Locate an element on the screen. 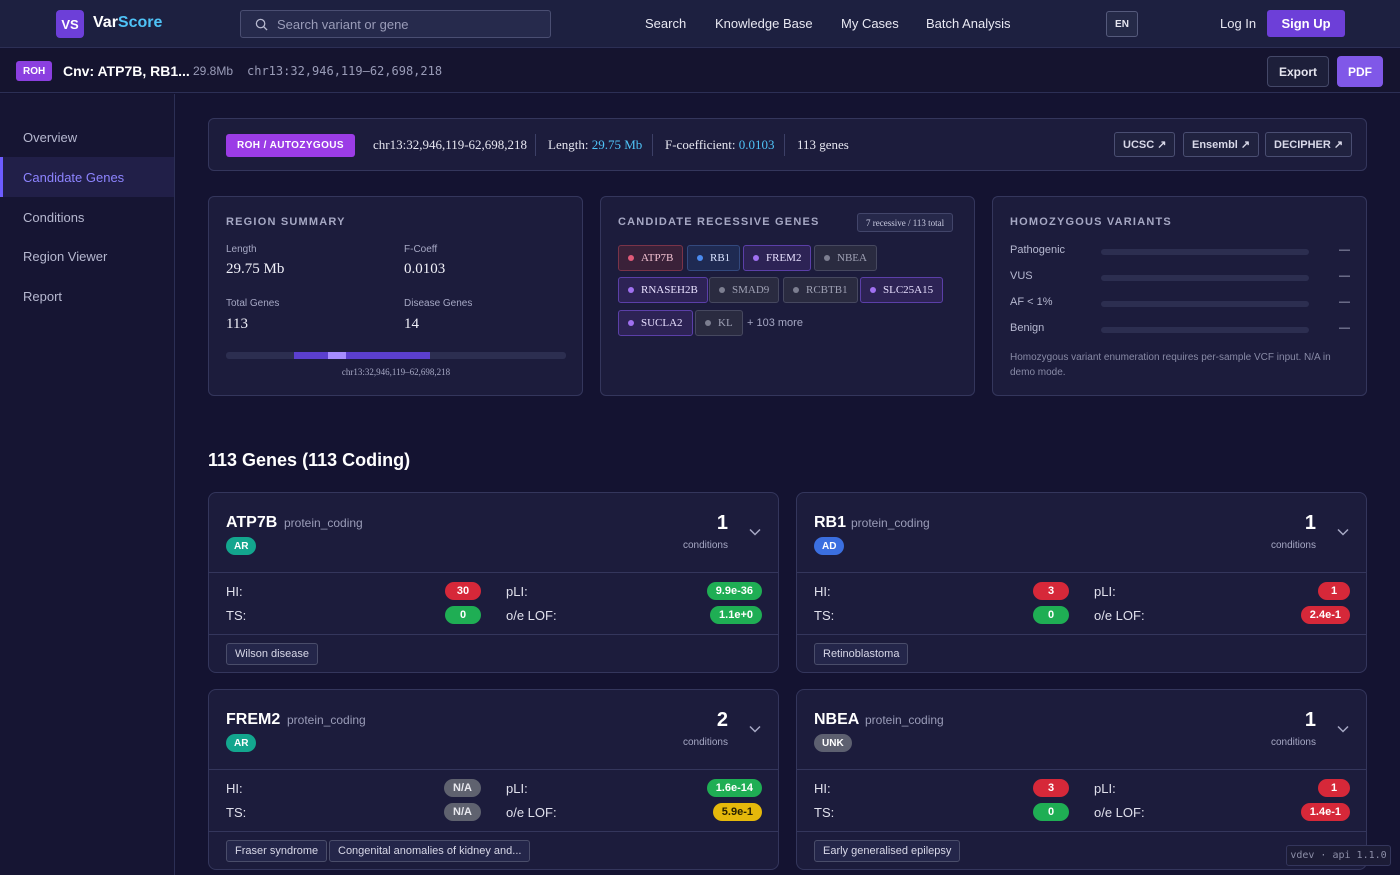 The image size is (1400, 875). roh-fcoefficient: F-coefficient: 0.0103 is located at coordinates (720, 144).